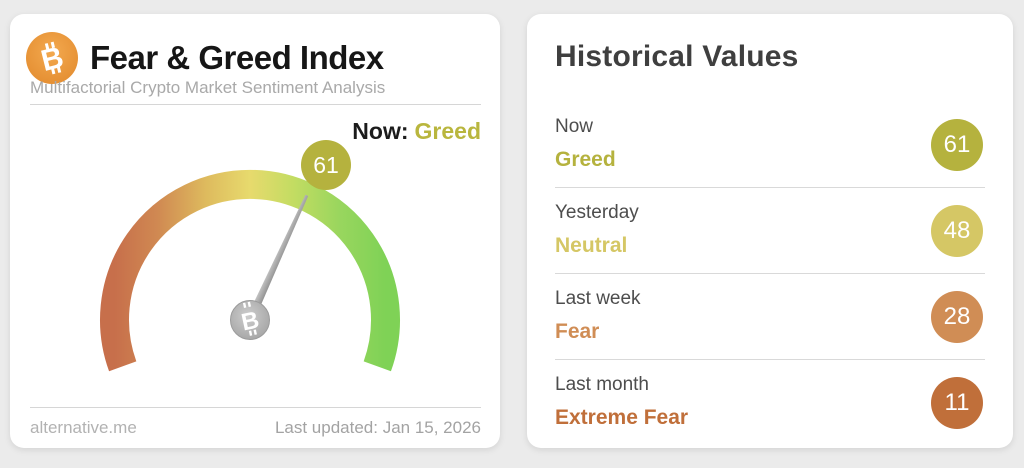  I want to click on now-label: Now:, so click(380, 131).